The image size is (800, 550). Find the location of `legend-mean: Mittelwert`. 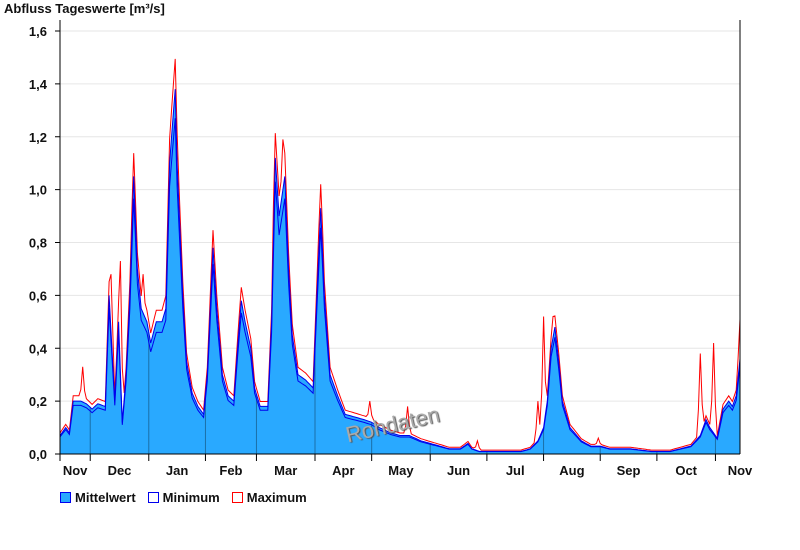

legend-mean: Mittelwert is located at coordinates (98, 497).